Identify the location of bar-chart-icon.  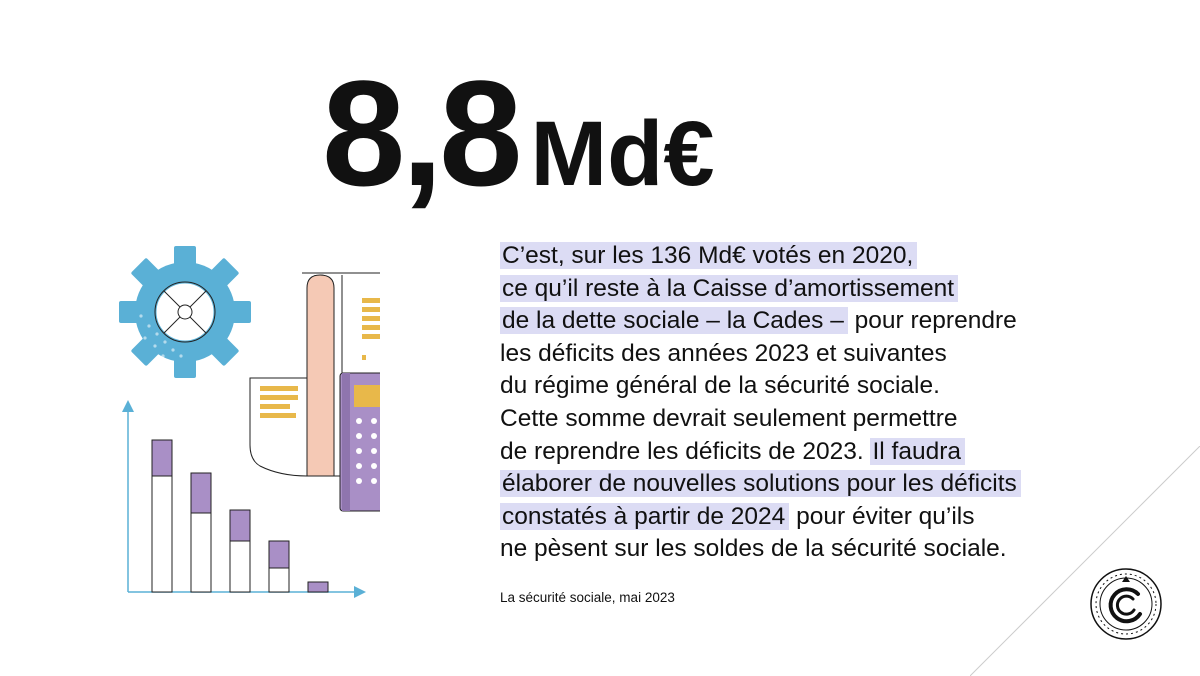
(244, 499).